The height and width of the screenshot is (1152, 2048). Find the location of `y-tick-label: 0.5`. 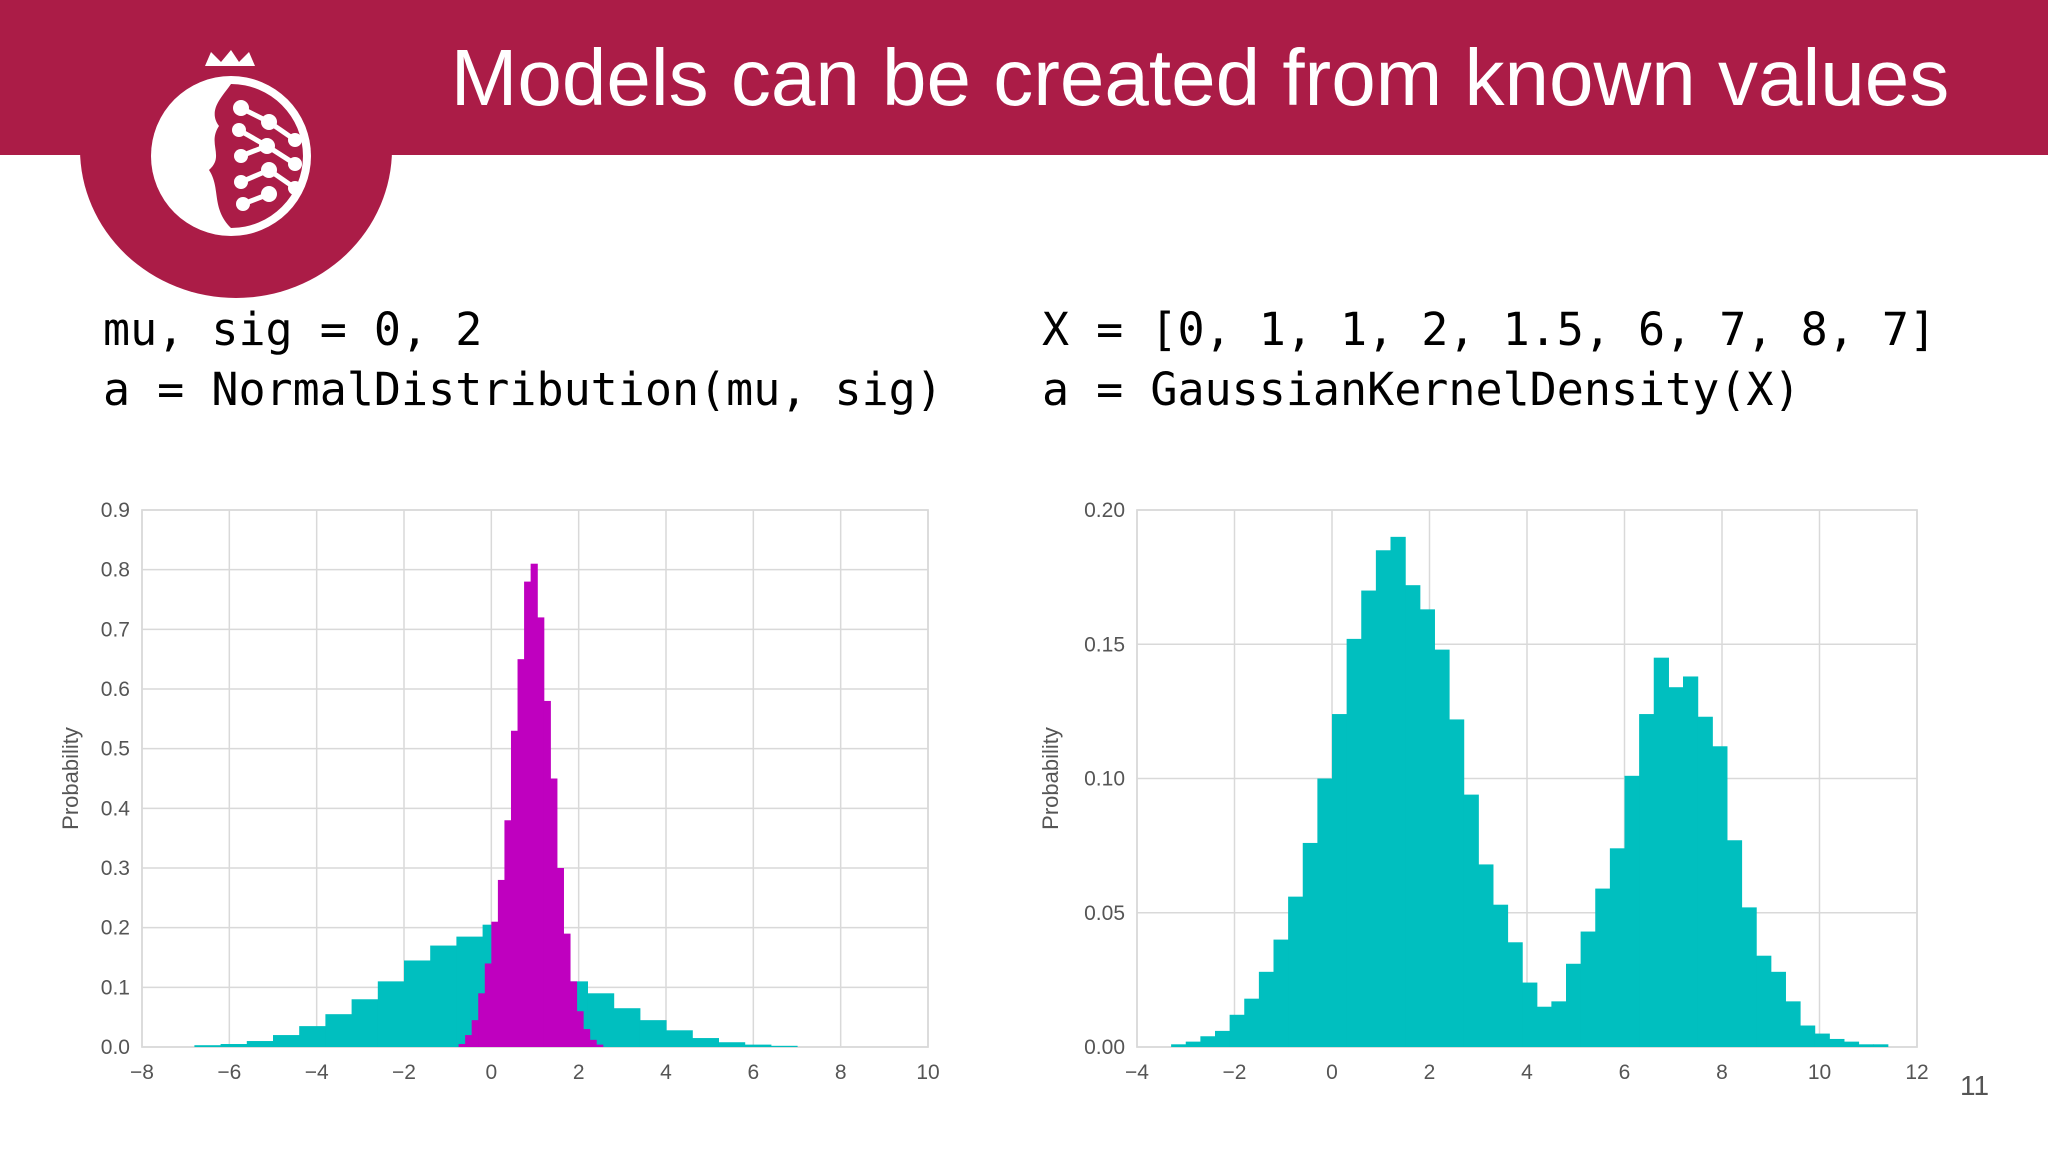

y-tick-label: 0.5 is located at coordinates (115, 749).